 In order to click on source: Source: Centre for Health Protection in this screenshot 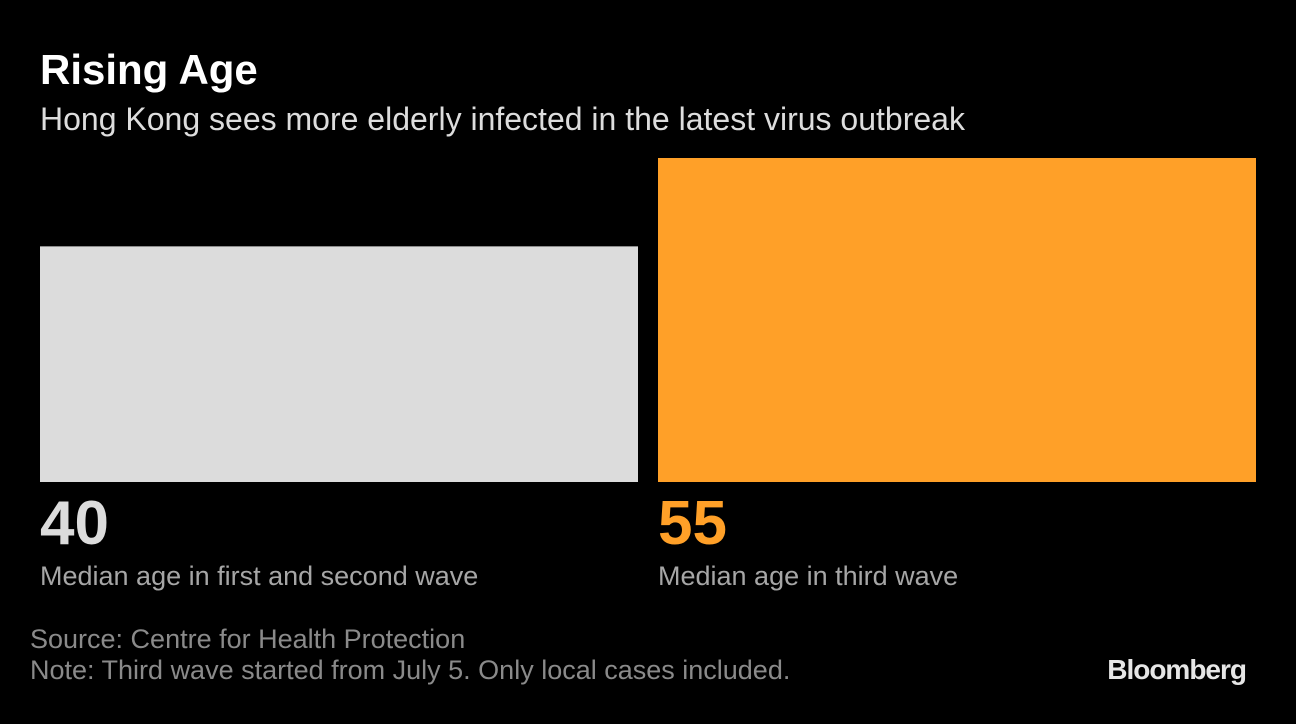, I will do `click(247, 639)`.